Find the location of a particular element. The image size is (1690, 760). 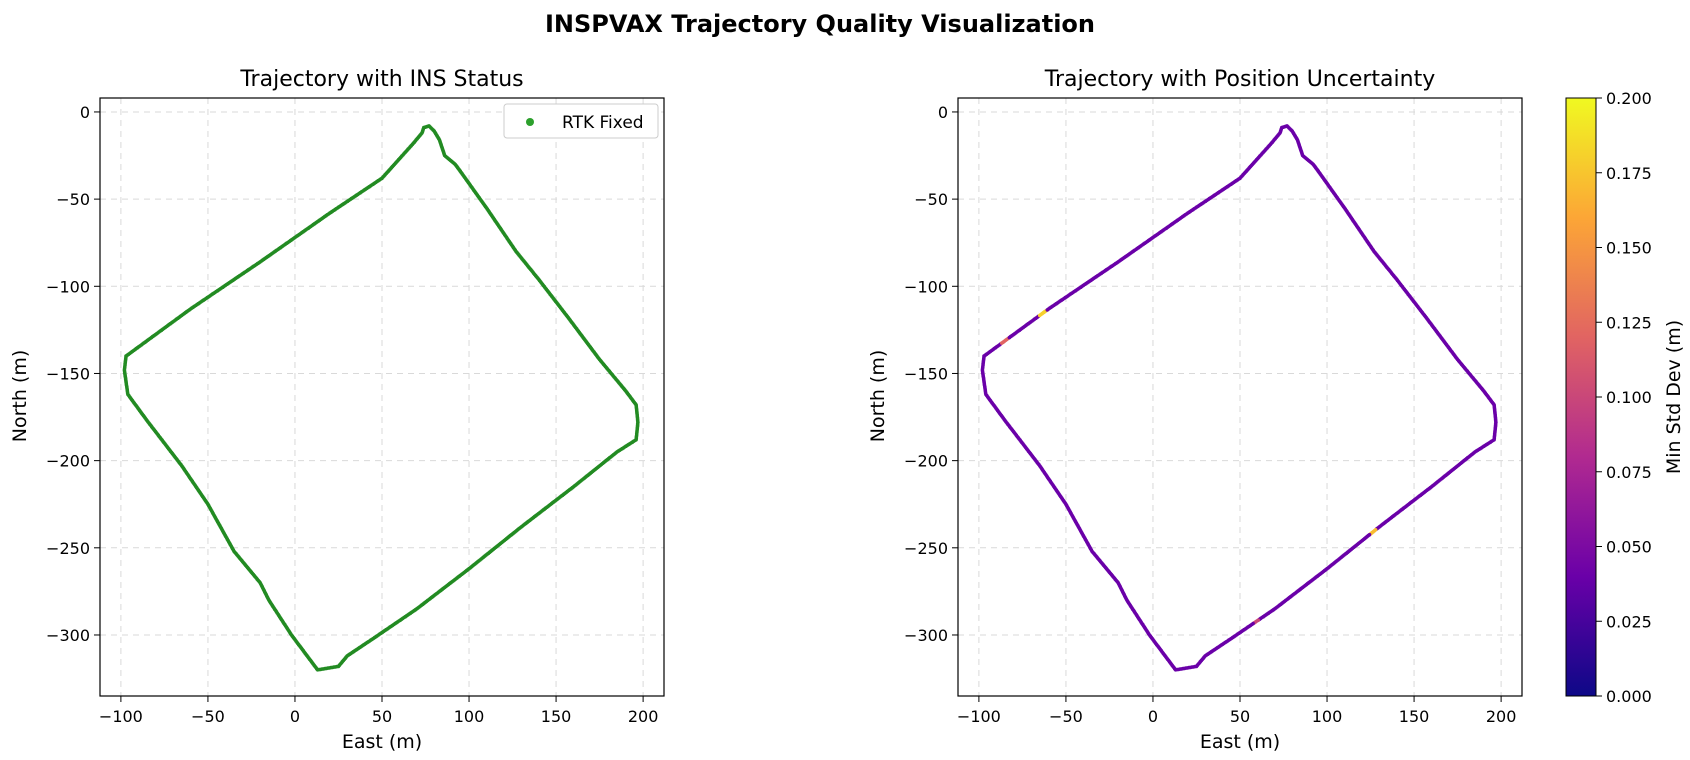

chart-status-xlabel: East (m) is located at coordinates (382, 742).